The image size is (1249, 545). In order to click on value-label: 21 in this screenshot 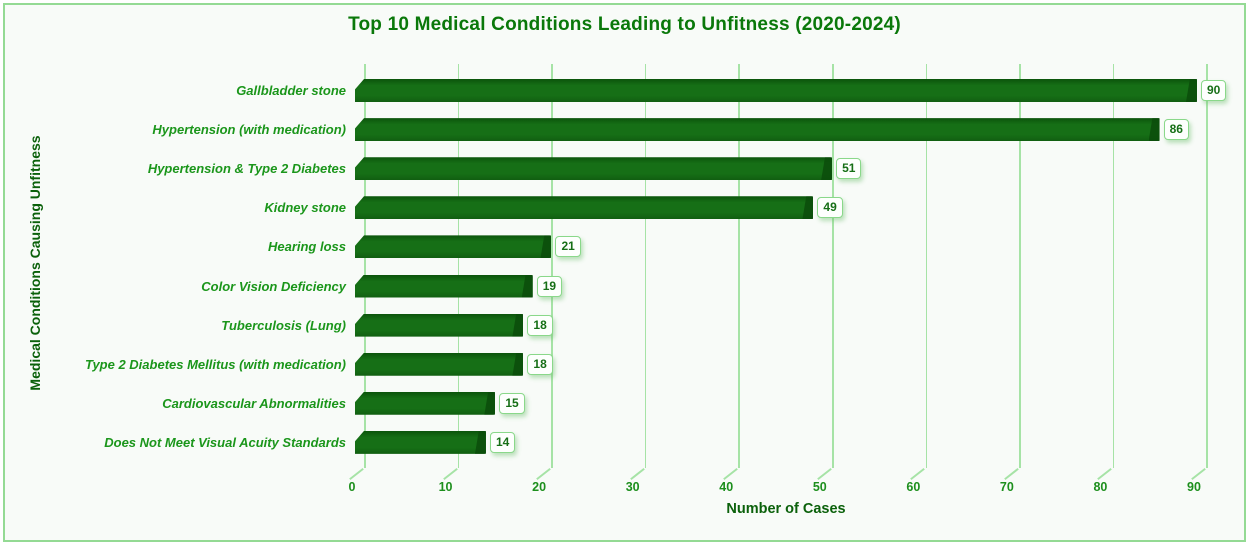, I will do `click(568, 247)`.